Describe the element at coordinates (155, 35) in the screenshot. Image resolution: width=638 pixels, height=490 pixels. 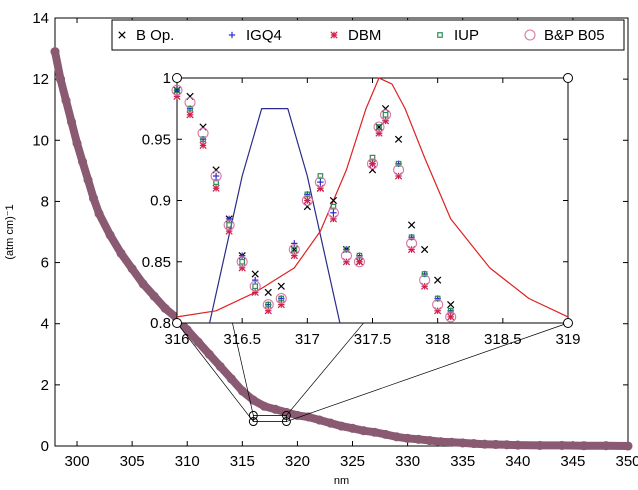
I see `legend-label: B Op.` at that location.